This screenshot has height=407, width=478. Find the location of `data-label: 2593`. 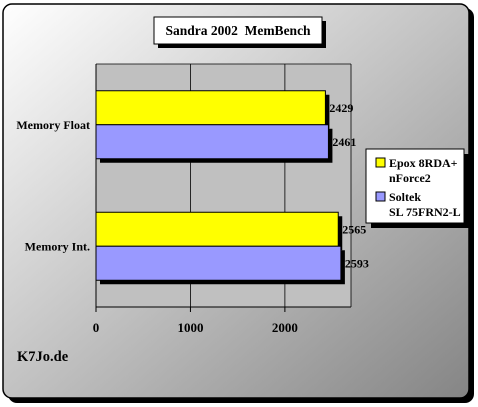

data-label: 2593 is located at coordinates (357, 263).